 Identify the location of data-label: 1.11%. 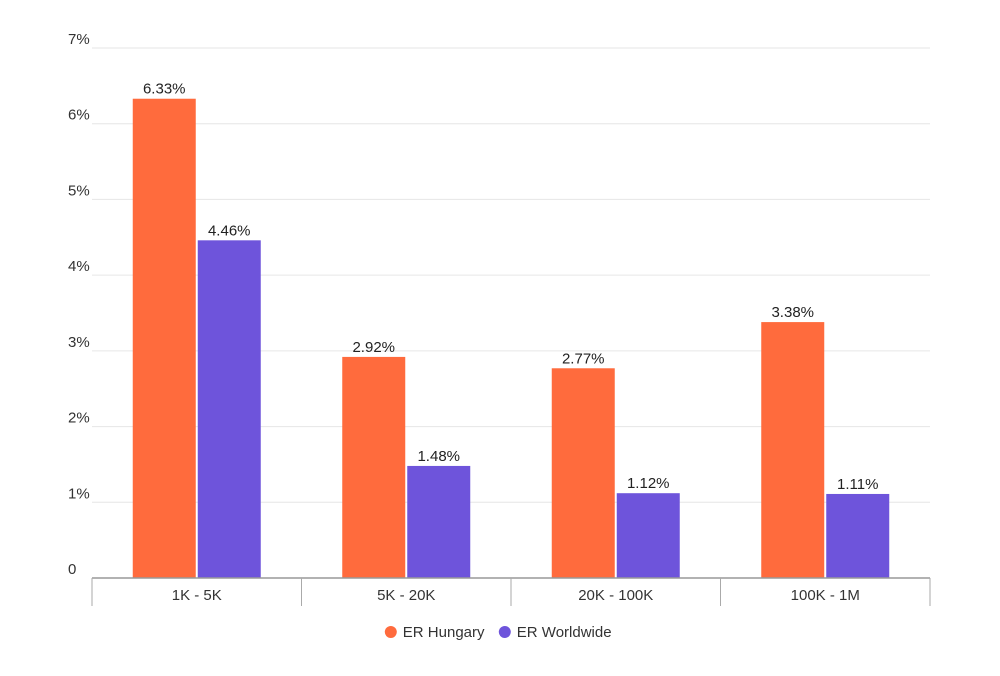
(857, 484).